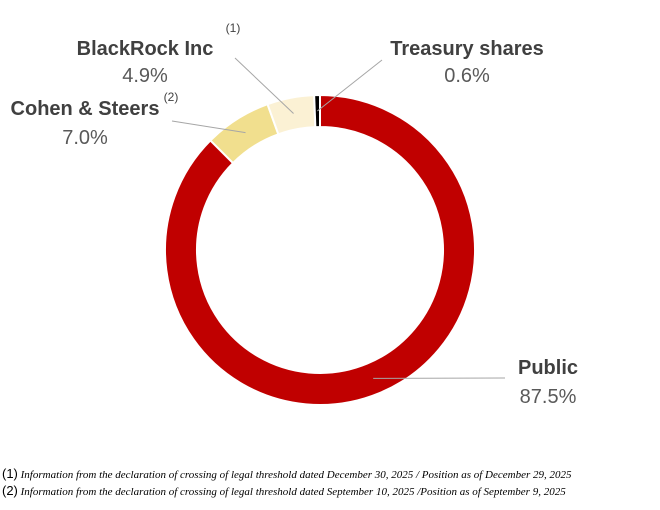 The width and height of the screenshot is (660, 510). I want to click on footnote-2-number: (2), so click(10, 490).